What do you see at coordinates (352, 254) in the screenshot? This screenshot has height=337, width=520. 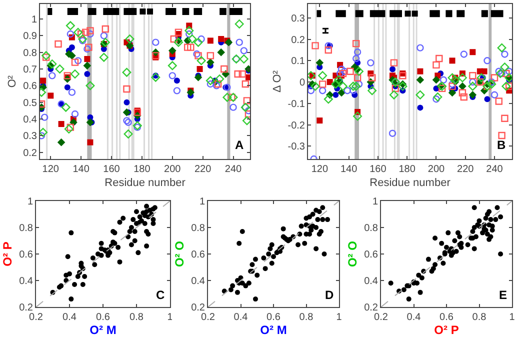 I see `y-axis-title: O² O` at bounding box center [352, 254].